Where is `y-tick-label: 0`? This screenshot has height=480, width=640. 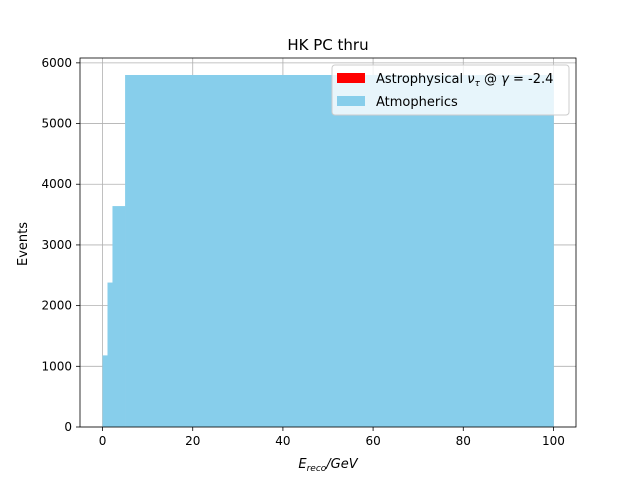
y-tick-label: 0 is located at coordinates (68, 427).